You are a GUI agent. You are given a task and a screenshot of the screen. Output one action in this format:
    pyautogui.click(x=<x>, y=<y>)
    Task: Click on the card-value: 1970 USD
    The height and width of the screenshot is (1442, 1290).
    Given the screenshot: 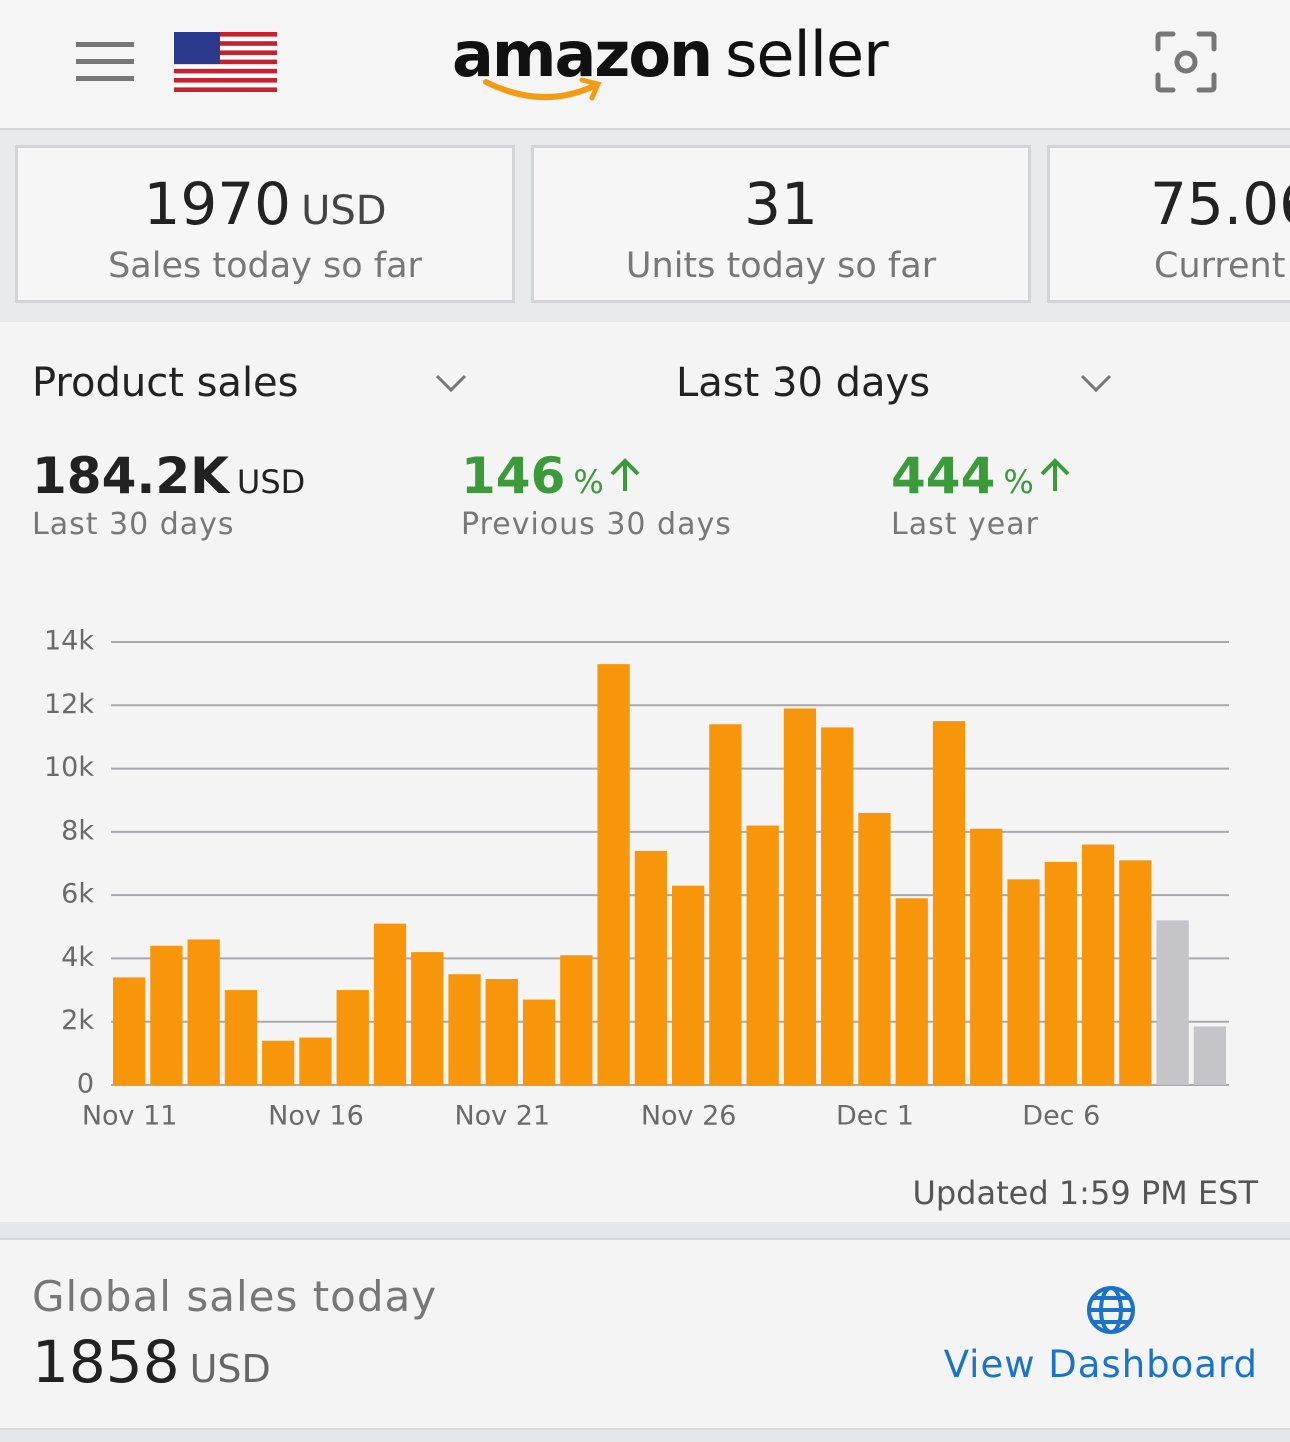 What is the action you would take?
    pyautogui.click(x=265, y=204)
    